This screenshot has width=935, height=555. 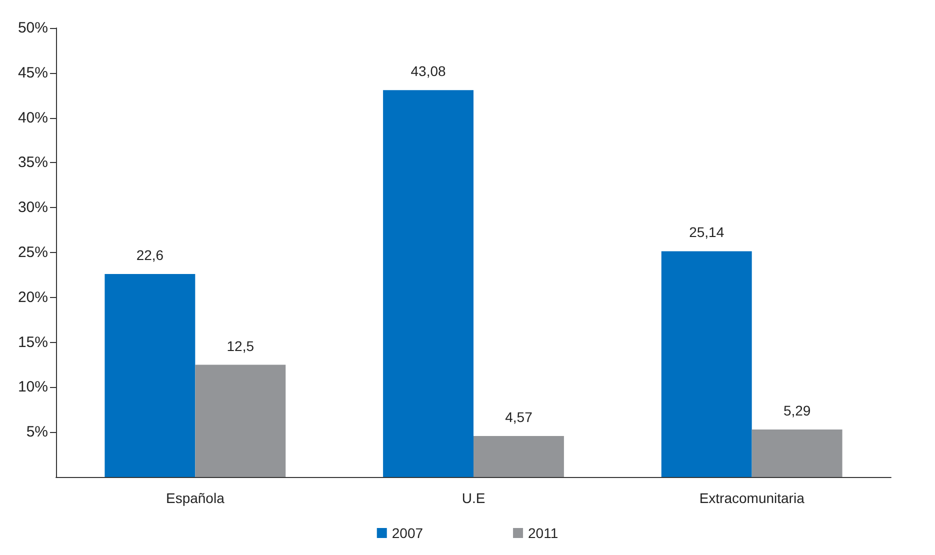 What do you see at coordinates (33, 163) in the screenshot?
I see `y-tick-label: 35%` at bounding box center [33, 163].